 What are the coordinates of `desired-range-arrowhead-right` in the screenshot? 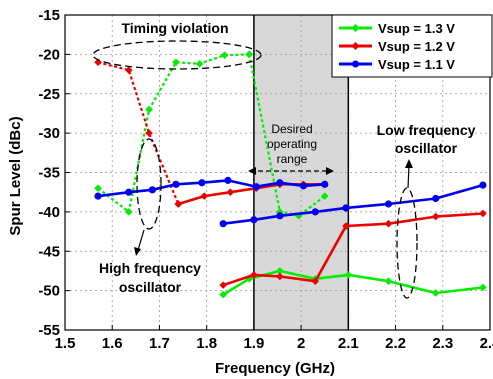 It's located at (330, 171).